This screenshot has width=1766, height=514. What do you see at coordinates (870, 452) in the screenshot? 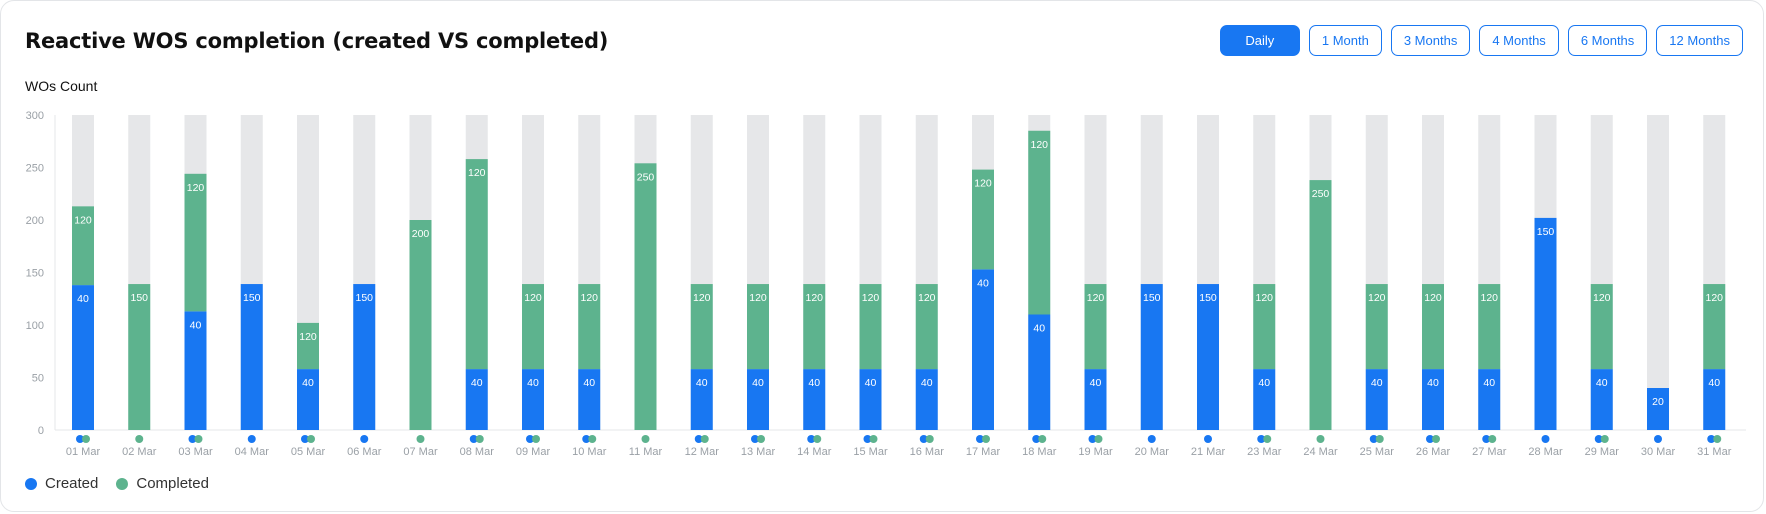
I see `x-tick-label: 15 Mar` at bounding box center [870, 452].